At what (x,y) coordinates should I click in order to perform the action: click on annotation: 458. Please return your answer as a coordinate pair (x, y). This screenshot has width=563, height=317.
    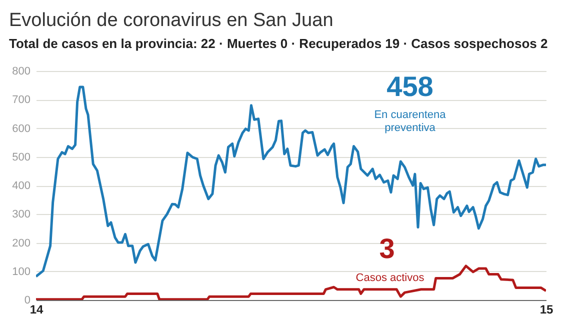
    Looking at the image, I should click on (410, 86).